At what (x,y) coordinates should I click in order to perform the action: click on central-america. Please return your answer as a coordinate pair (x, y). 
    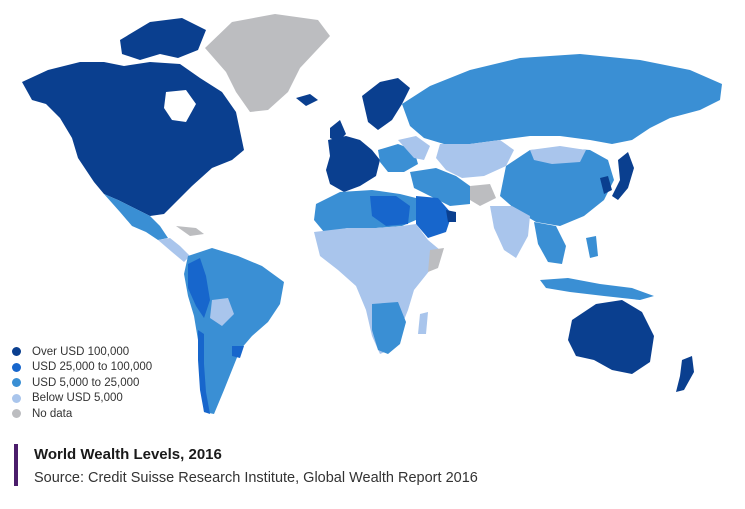
    Looking at the image, I should click on (174, 250).